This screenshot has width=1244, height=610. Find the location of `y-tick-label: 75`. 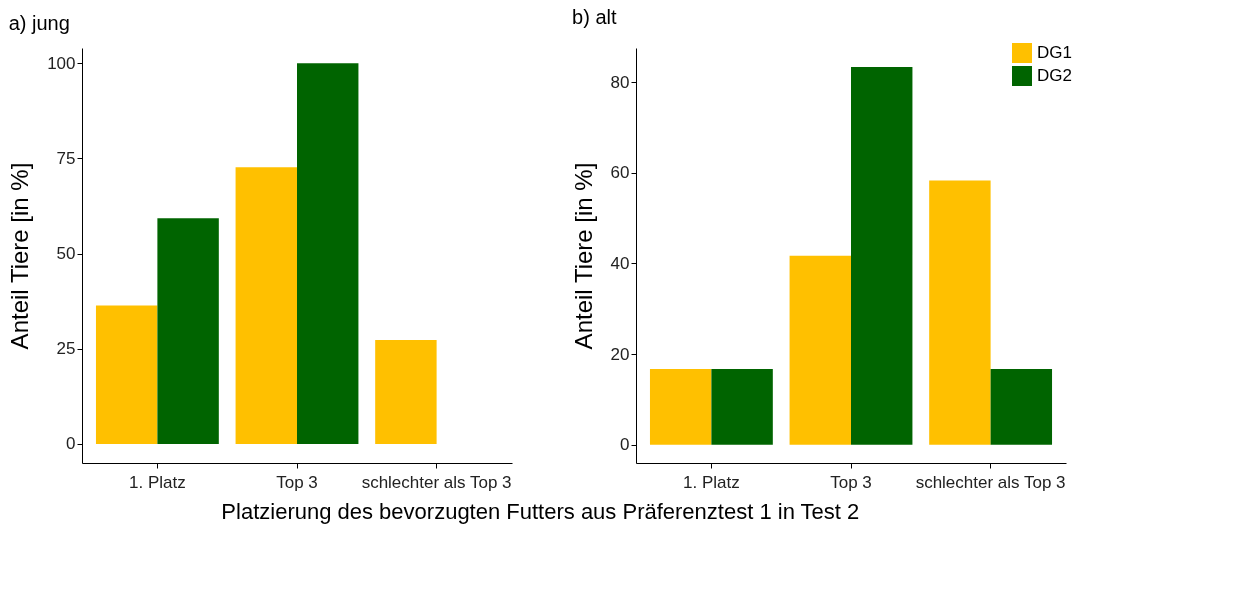

y-tick-label: 75 is located at coordinates (66, 158).